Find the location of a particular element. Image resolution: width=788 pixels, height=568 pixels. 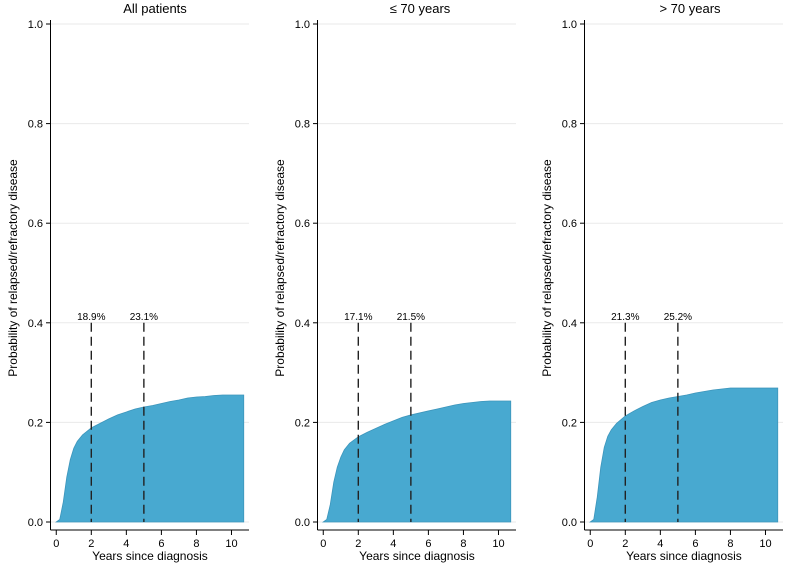

panel-title: > 70 years is located at coordinates (690, 8).